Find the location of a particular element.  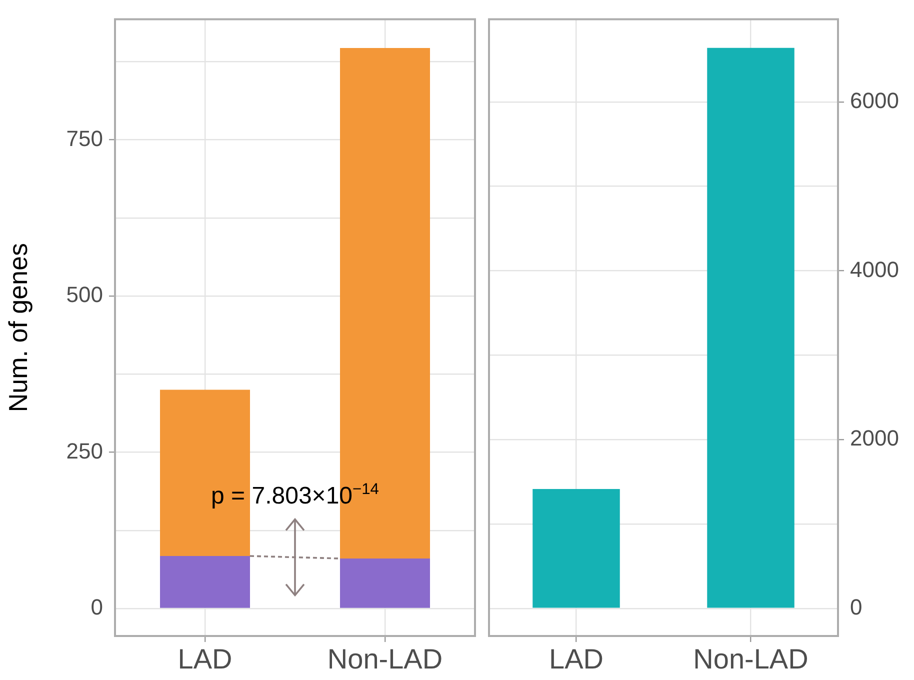

y2-tick-label: 0 is located at coordinates (856, 607).